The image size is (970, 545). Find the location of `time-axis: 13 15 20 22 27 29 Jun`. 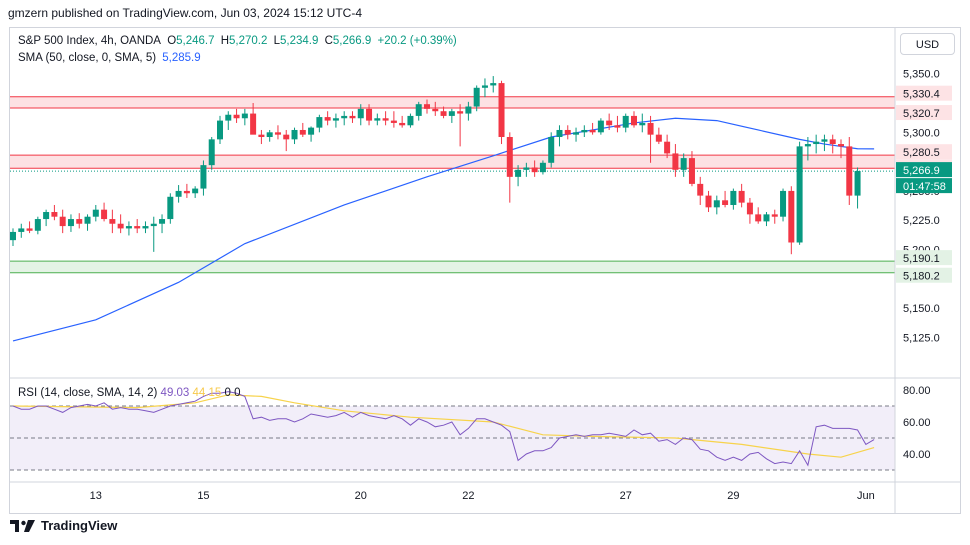

time-axis: 13 15 20 22 27 29 Jun is located at coordinates (482, 496).